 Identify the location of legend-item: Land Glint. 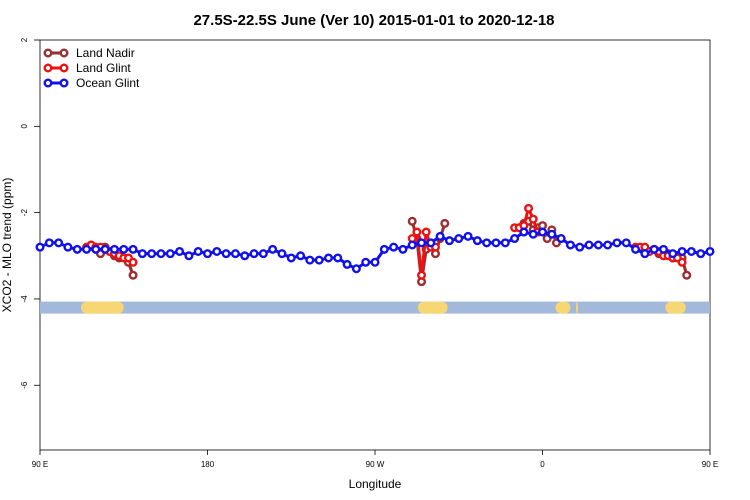
(87, 68).